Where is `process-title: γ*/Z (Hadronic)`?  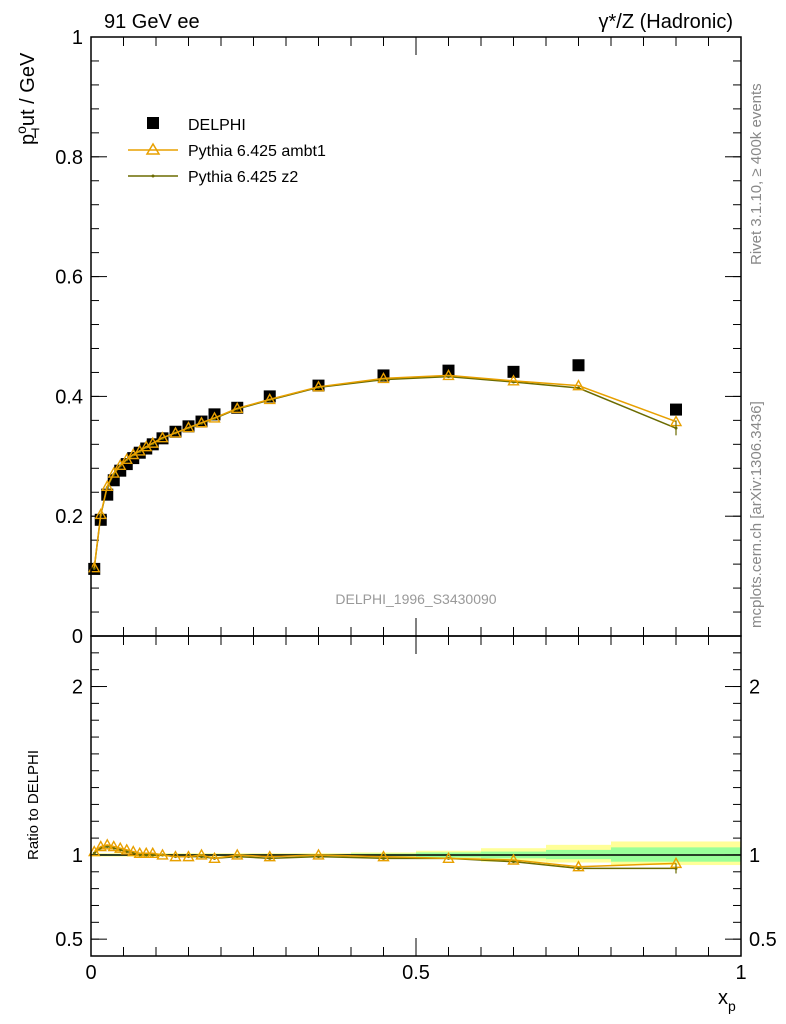
process-title: γ*/Z (Hadronic) is located at coordinates (666, 22).